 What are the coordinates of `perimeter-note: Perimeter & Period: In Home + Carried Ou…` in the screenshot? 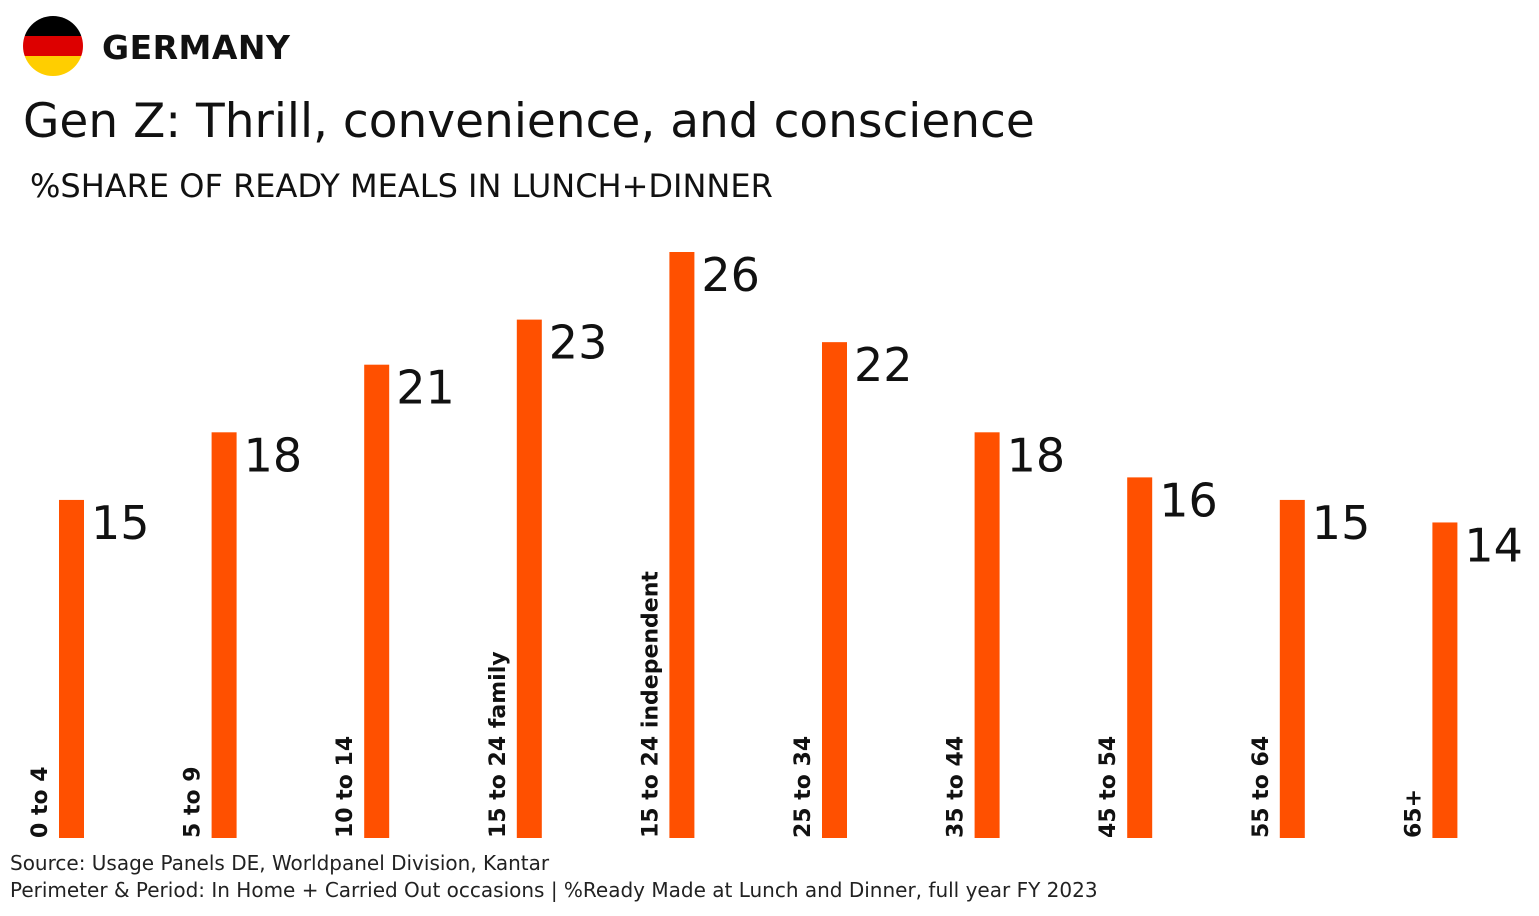 It's located at (554, 890).